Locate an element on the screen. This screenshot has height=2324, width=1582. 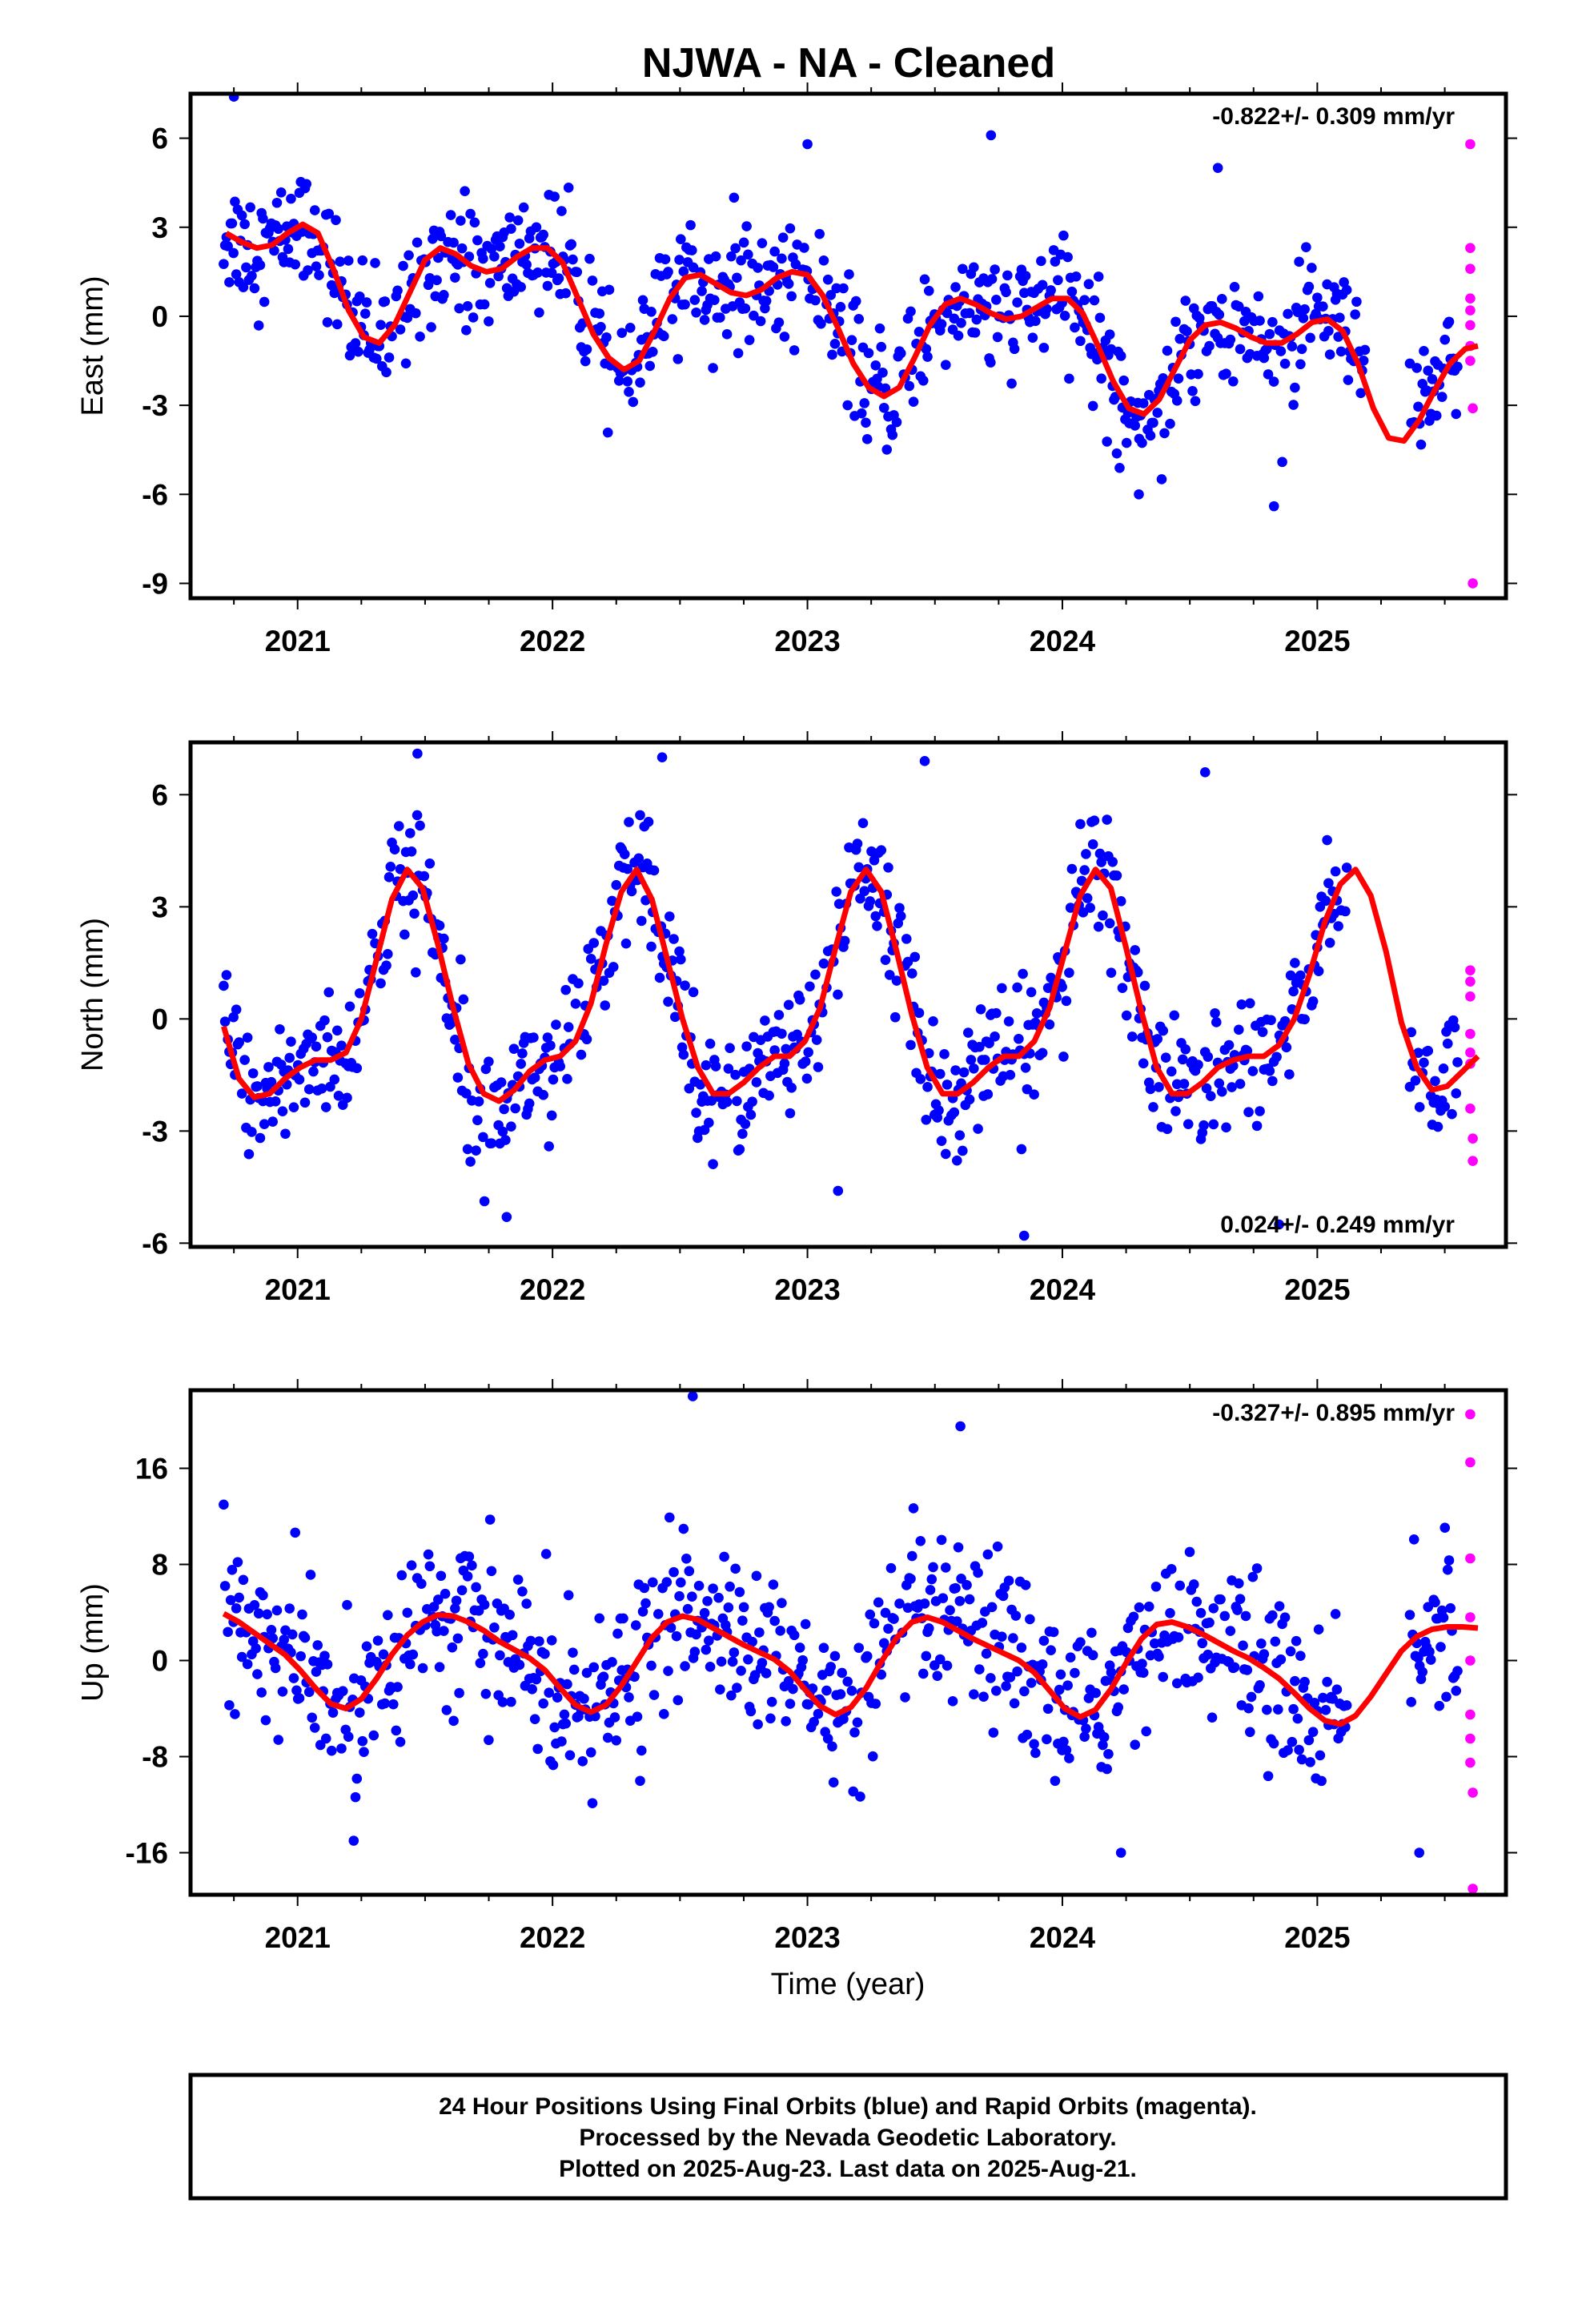
model-curve is located at coordinates (851, 332).